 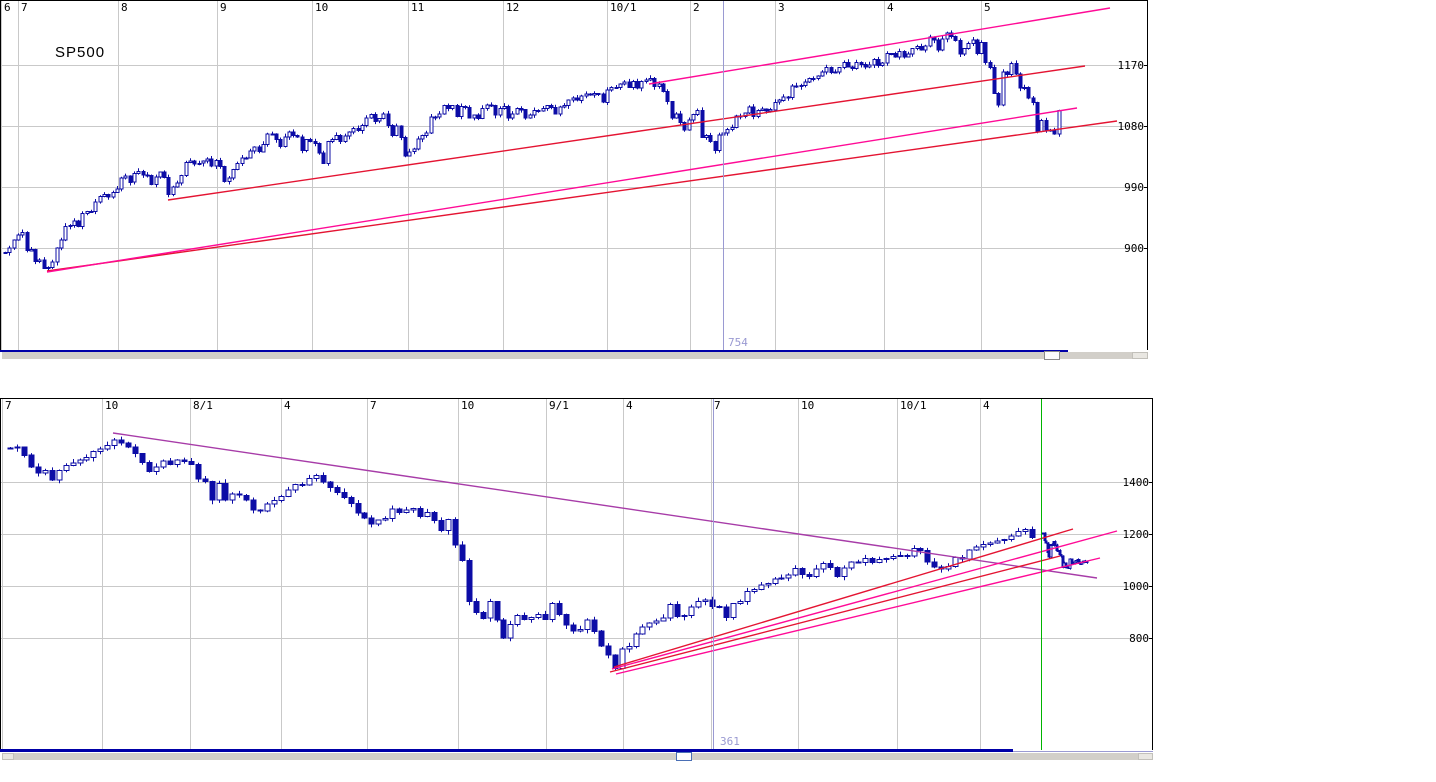 What do you see at coordinates (203, 405) in the screenshot?
I see `svg-text: 8/1` at bounding box center [203, 405].